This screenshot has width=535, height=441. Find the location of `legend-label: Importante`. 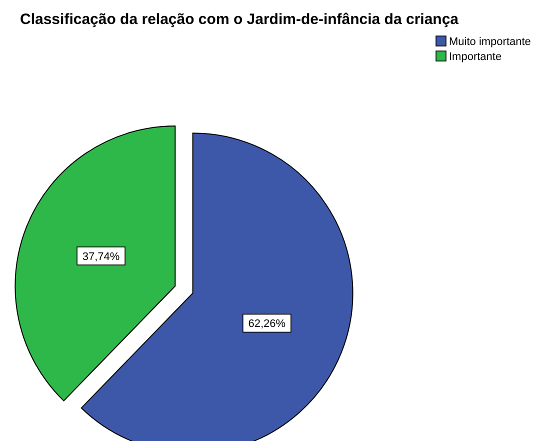

legend-label: Importante is located at coordinates (475, 57).